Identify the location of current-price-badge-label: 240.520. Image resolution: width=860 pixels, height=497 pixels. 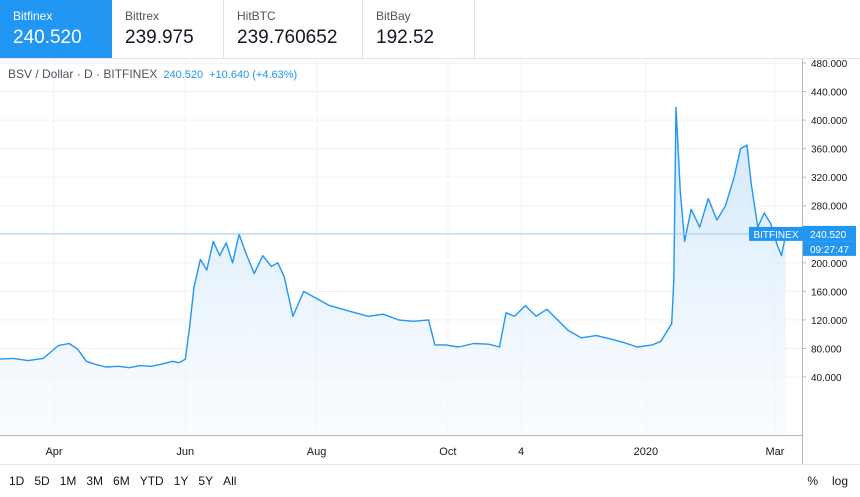
(828, 235).